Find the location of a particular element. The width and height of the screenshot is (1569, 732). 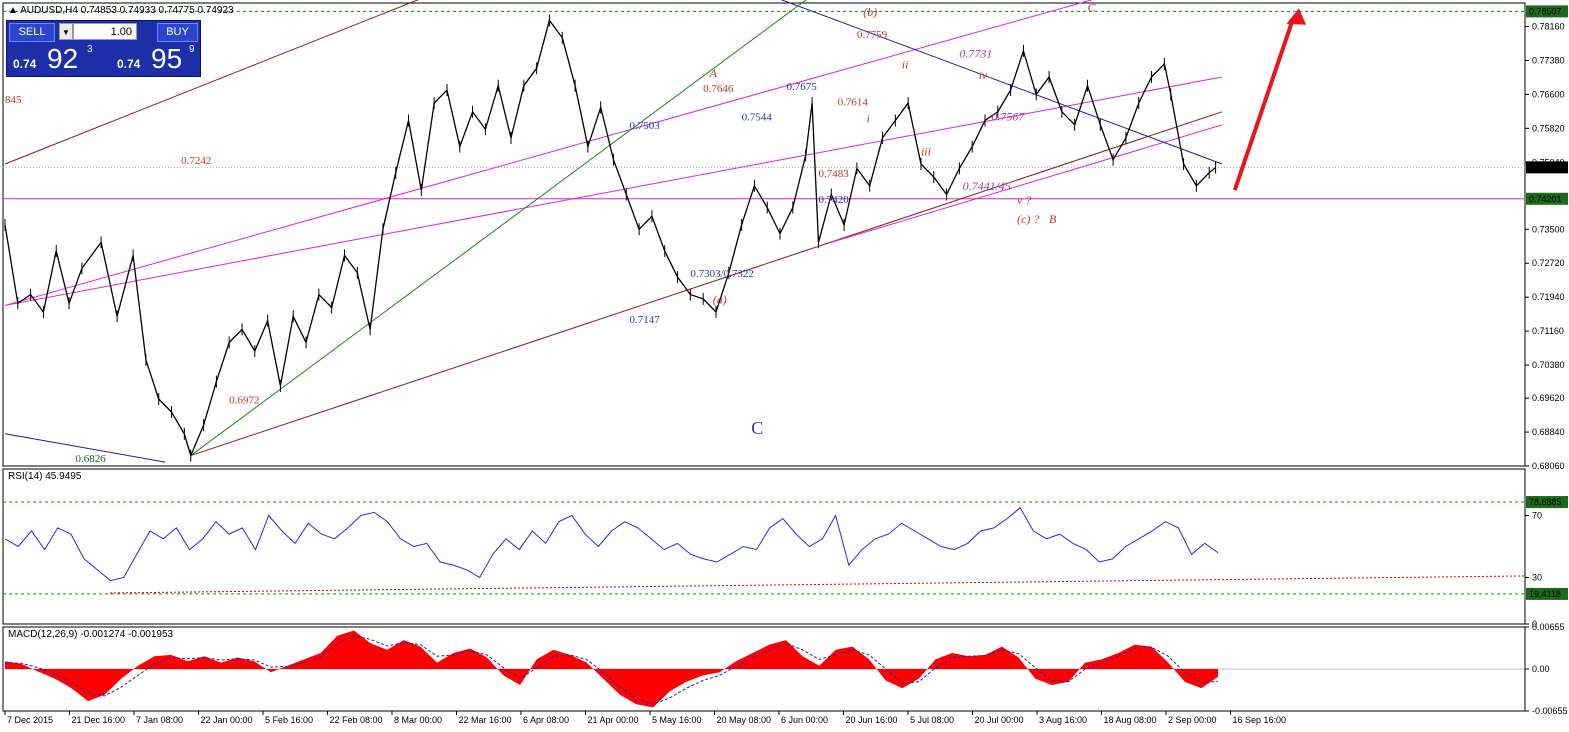

wave-annotation: (c) ? is located at coordinates (1028, 219).